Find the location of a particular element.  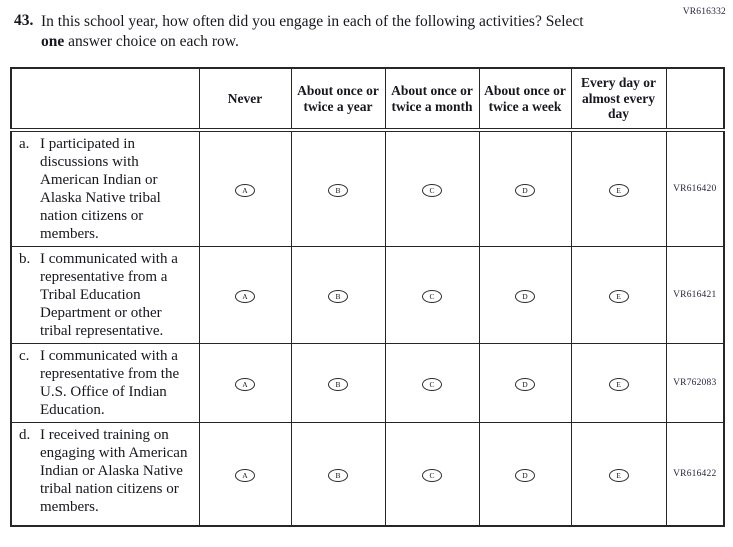

vr-code-cell: VR616422 is located at coordinates (695, 474).